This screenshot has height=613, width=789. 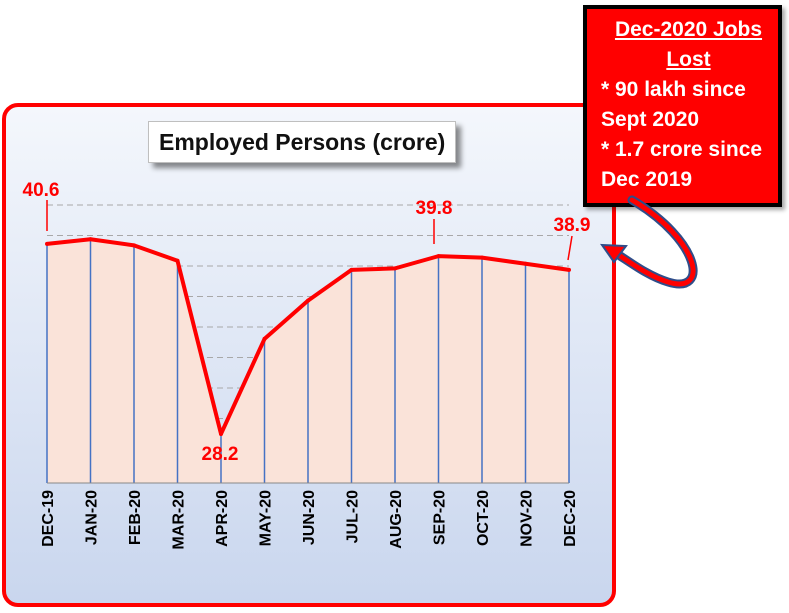 What do you see at coordinates (440, 517) in the screenshot?
I see `x-tick-label: SEP-20` at bounding box center [440, 517].